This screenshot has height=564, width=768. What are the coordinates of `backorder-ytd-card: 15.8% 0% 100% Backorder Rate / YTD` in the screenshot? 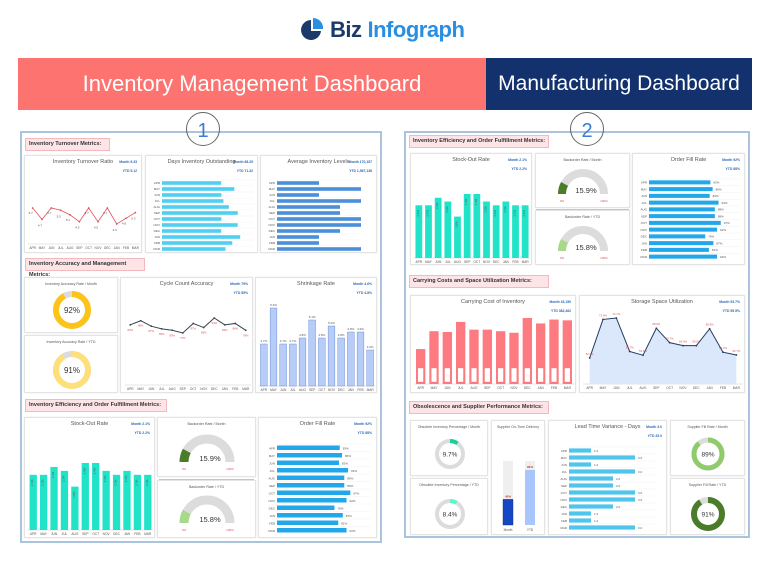 It's located at (206, 509).